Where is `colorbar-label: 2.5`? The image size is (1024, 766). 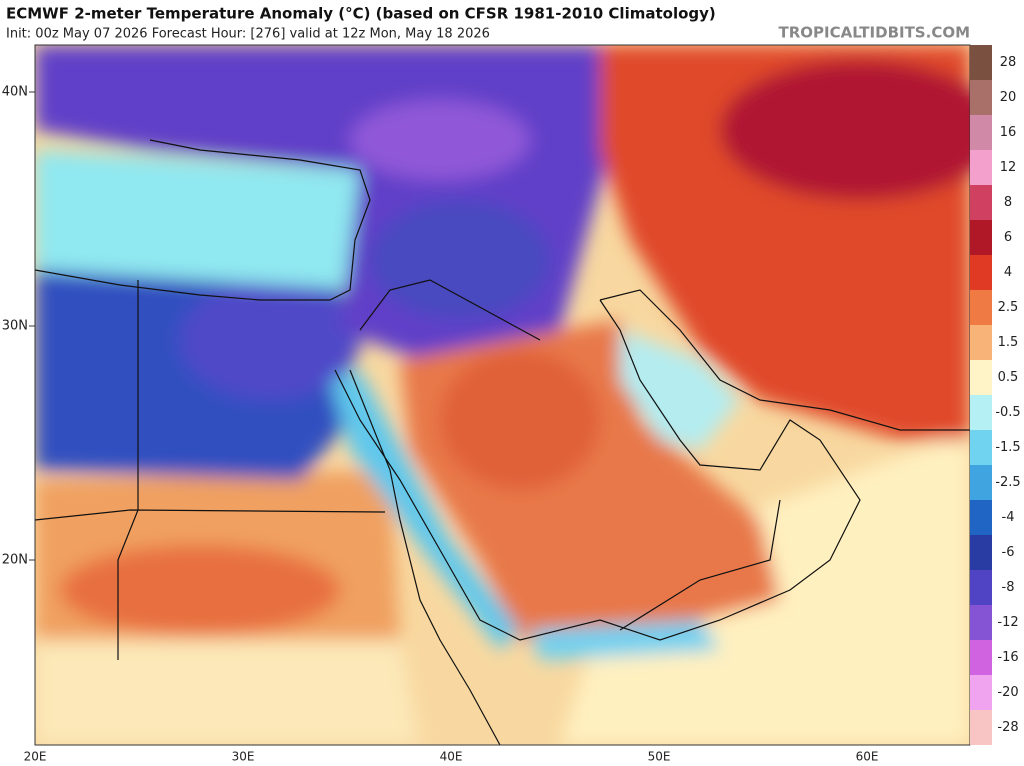 colorbar-label: 2.5 is located at coordinates (1008, 307).